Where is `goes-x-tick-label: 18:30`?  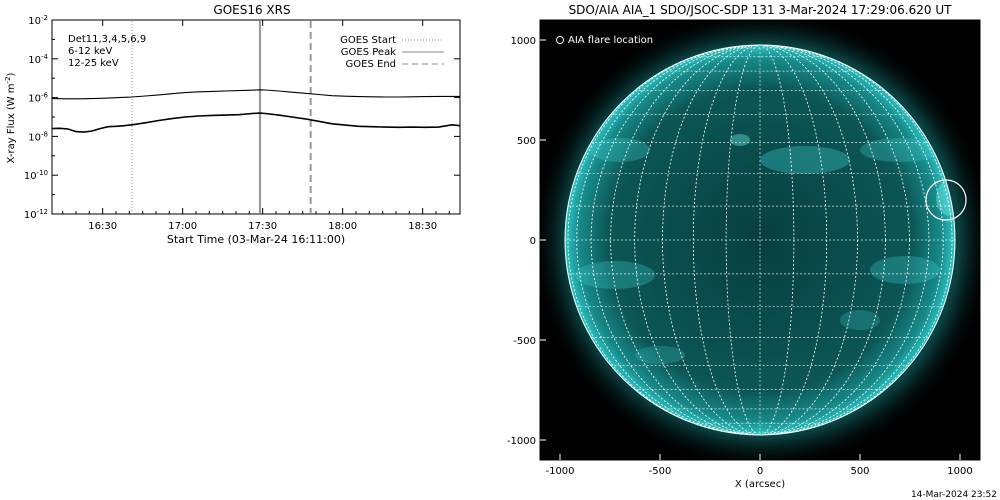
goes-x-tick-label: 18:30 is located at coordinates (422, 226).